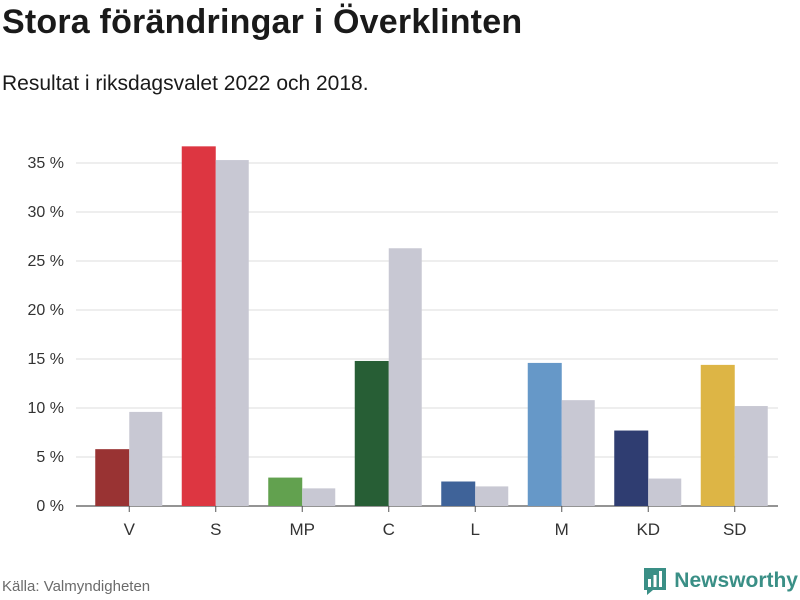 This screenshot has width=800, height=600. I want to click on x-tick-label: V, so click(130, 529).